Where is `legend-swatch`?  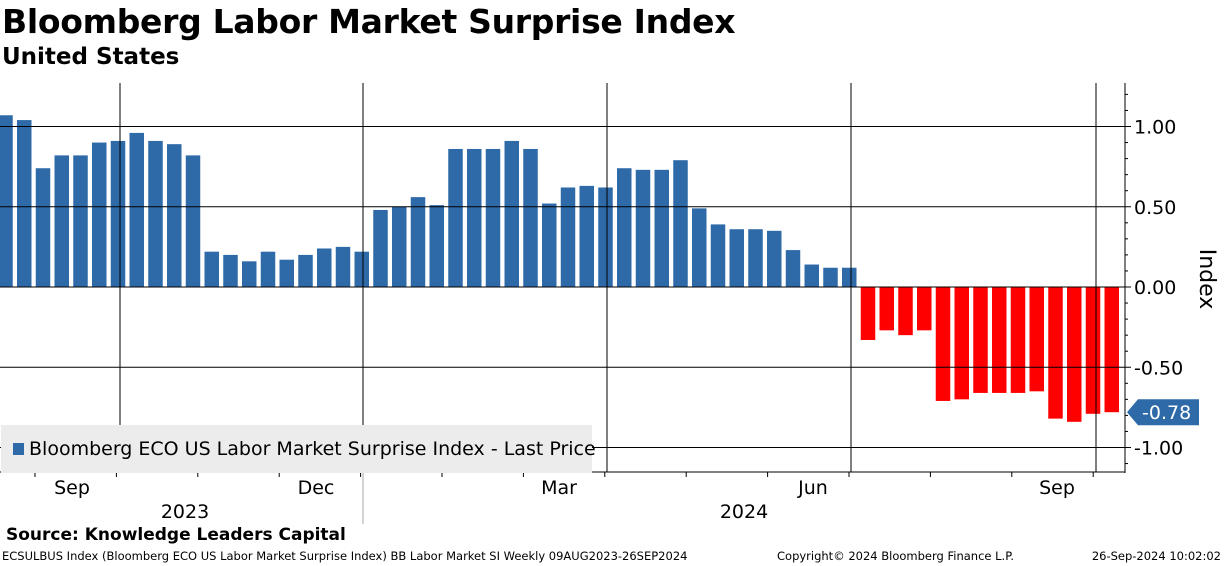
legend-swatch is located at coordinates (18, 449).